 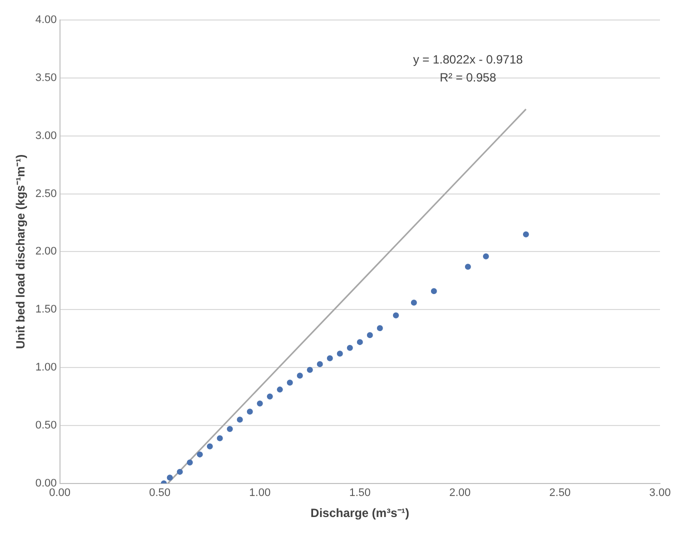 I want to click on annotation: y = 1.8022x - 0.9718, so click(x=468, y=59).